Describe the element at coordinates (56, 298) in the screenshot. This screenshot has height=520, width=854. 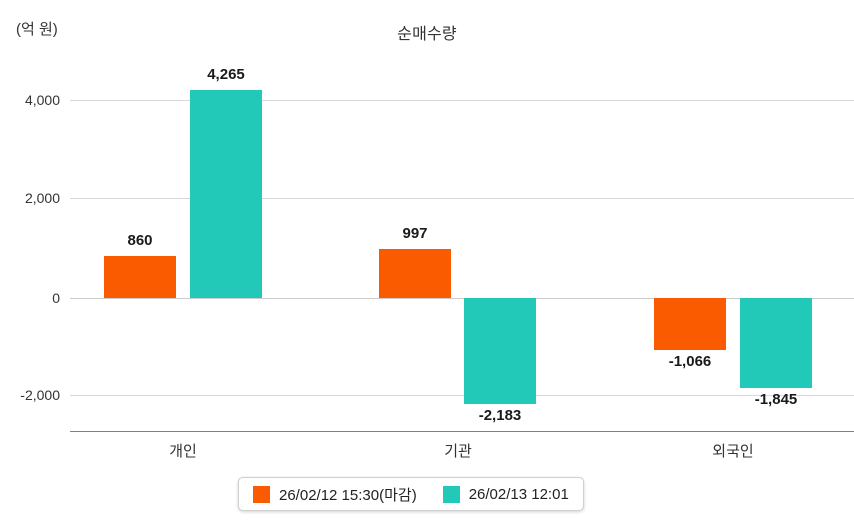
I see `y-tick-label-0: 0` at that location.